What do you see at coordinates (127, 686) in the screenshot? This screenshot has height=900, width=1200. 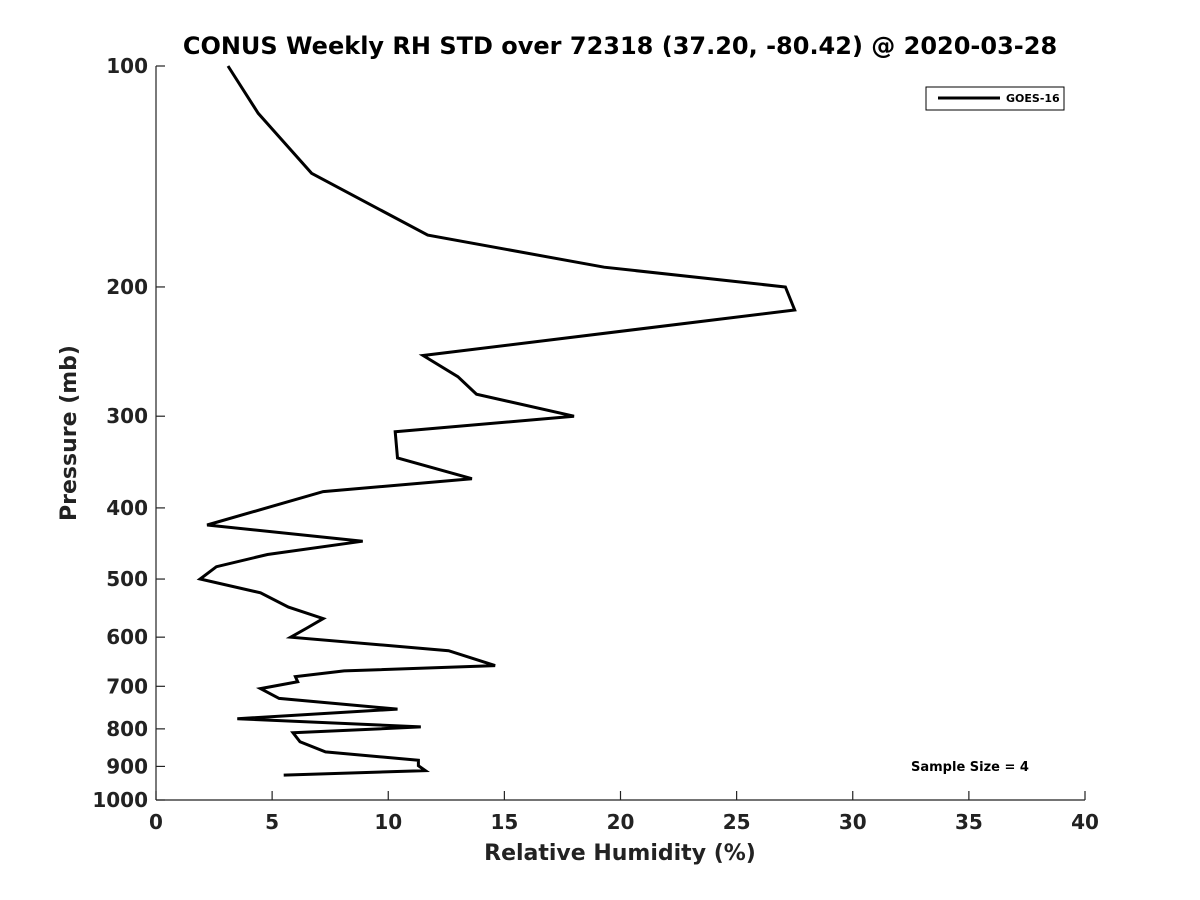 I see `y-tick-label-6: 700` at bounding box center [127, 686].